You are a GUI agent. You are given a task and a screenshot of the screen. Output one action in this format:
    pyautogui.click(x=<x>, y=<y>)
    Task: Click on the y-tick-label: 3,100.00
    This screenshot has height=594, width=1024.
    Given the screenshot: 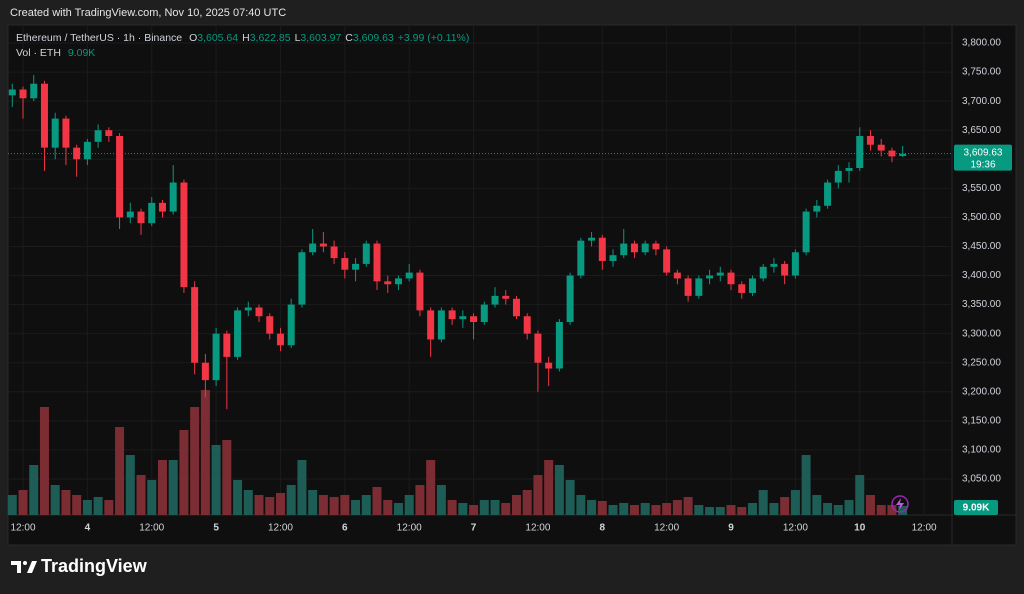 What is the action you would take?
    pyautogui.click(x=981, y=450)
    